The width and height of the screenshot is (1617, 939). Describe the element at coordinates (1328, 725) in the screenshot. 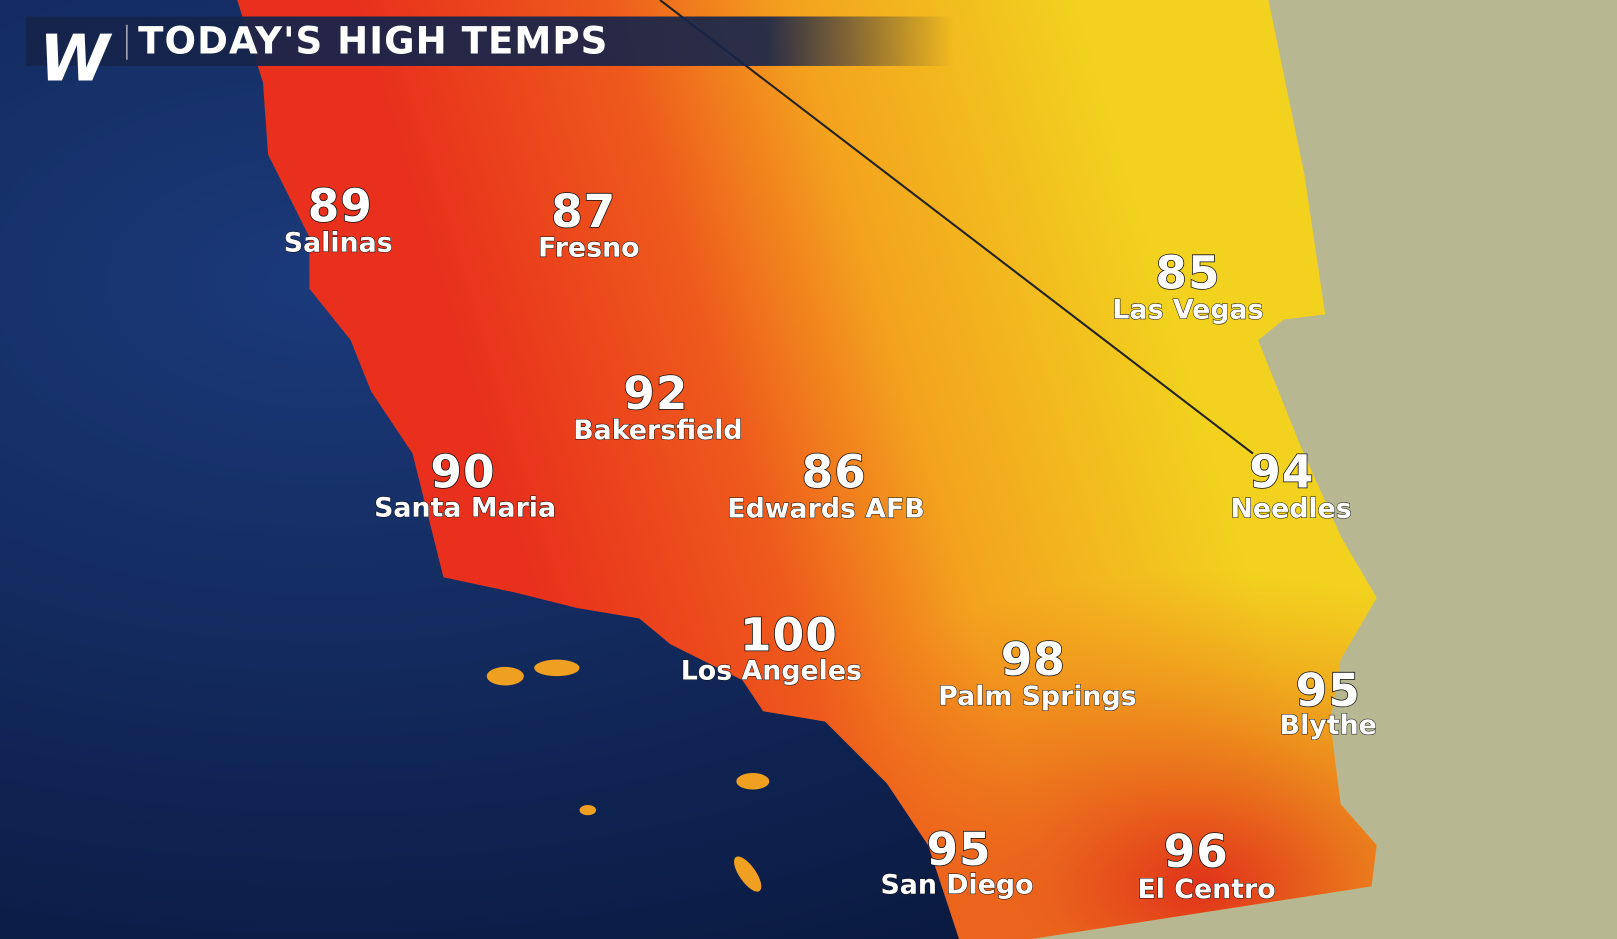

I see `city-name: Blythe` at that location.